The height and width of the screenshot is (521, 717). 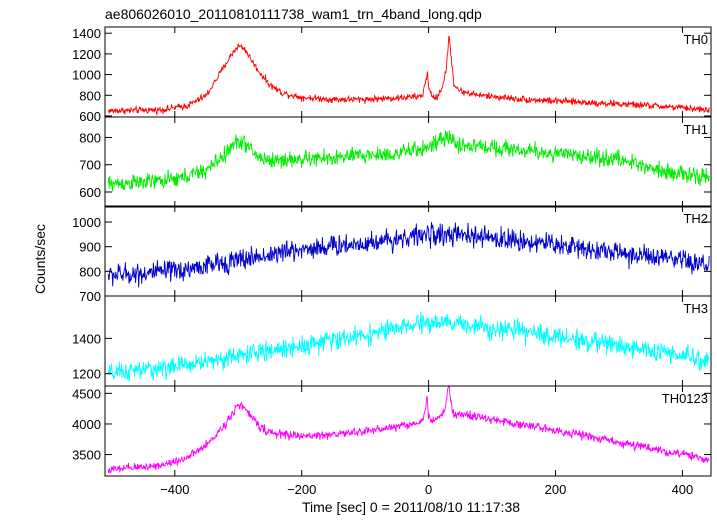 I want to click on series-line-th3, so click(x=408, y=346).